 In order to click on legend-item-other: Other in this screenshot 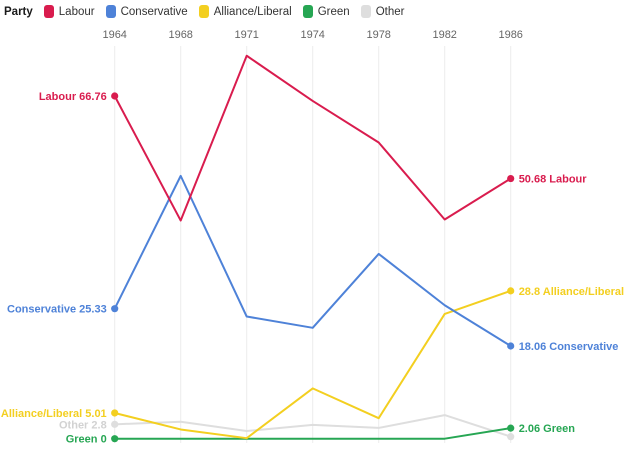, I will do `click(382, 11)`.